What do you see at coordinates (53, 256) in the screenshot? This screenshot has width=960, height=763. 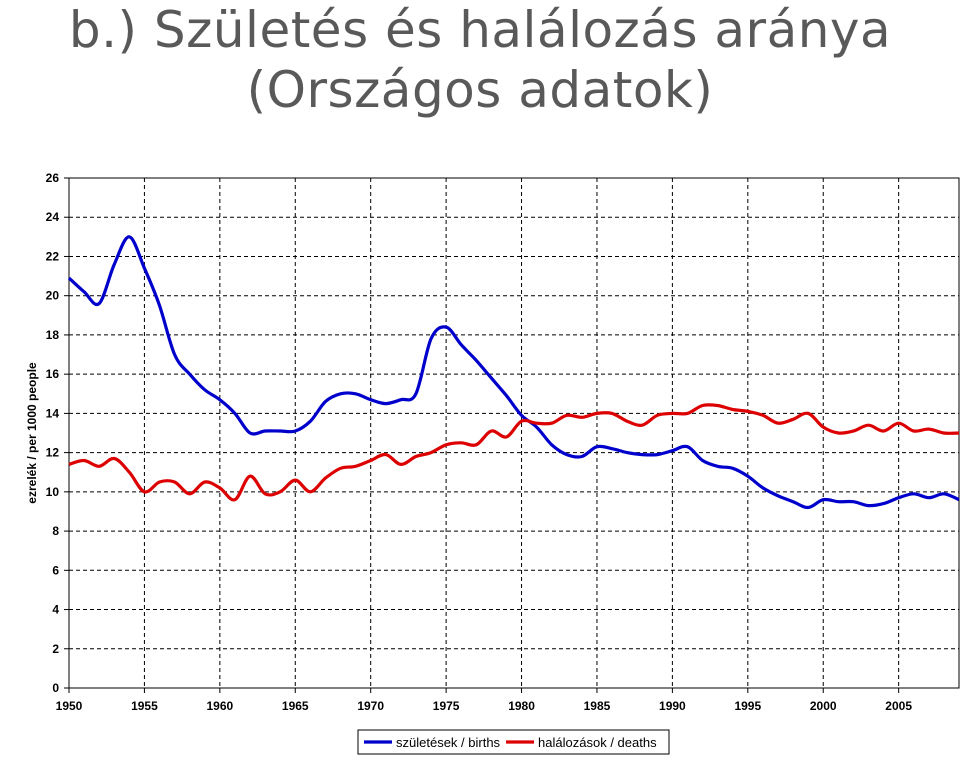 I see `y-tick-label: 22` at bounding box center [53, 256].